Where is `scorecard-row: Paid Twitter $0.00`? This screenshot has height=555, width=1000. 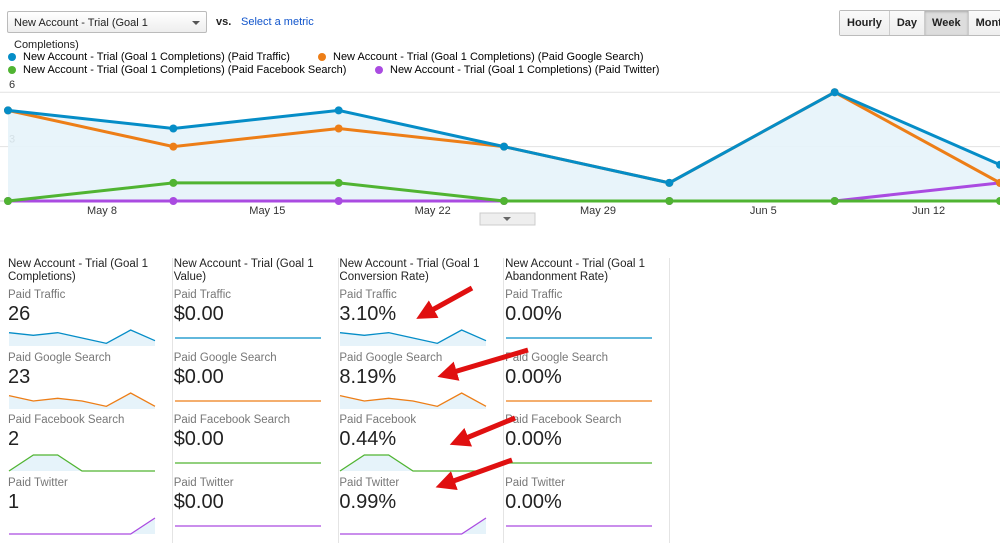
scorecard-row: Paid Twitter $0.00 is located at coordinates (256, 507).